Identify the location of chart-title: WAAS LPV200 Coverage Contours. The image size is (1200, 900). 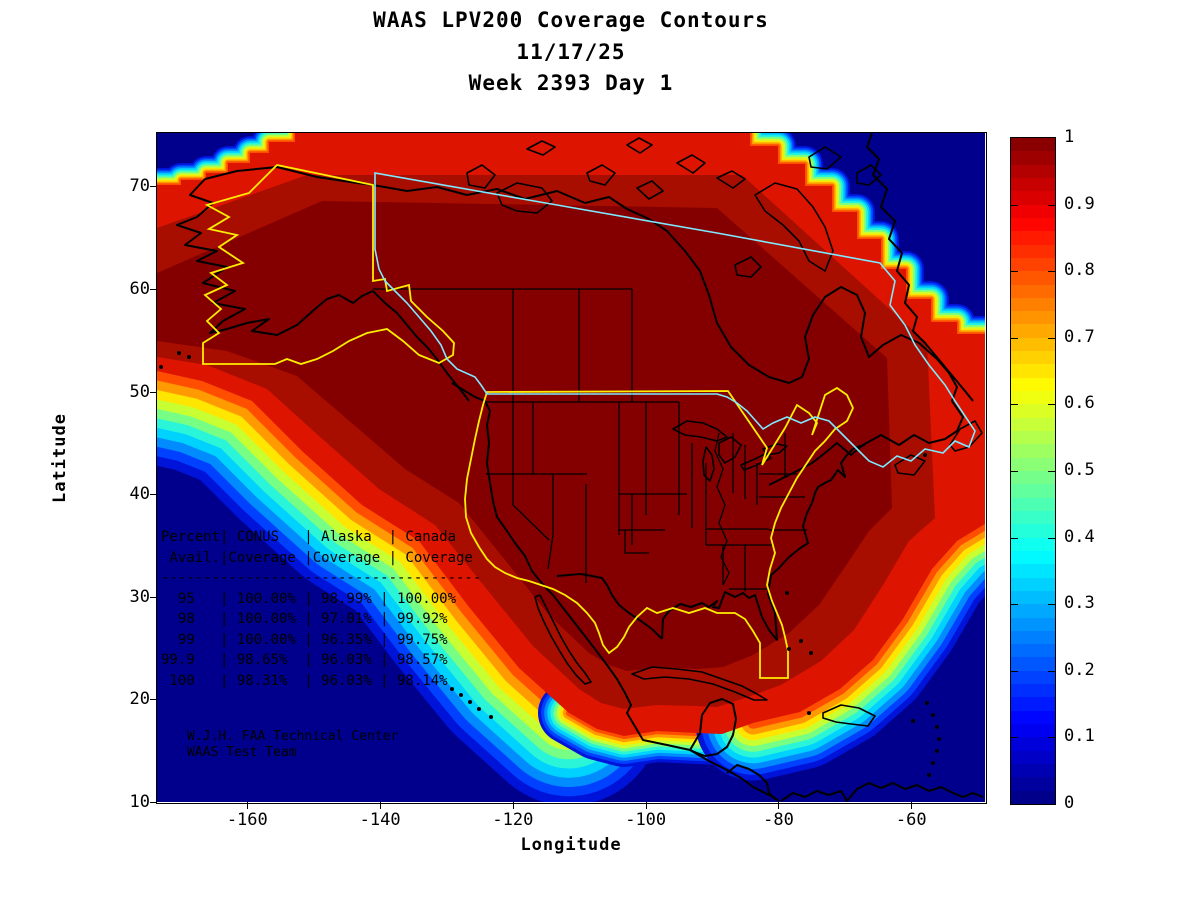
(571, 20).